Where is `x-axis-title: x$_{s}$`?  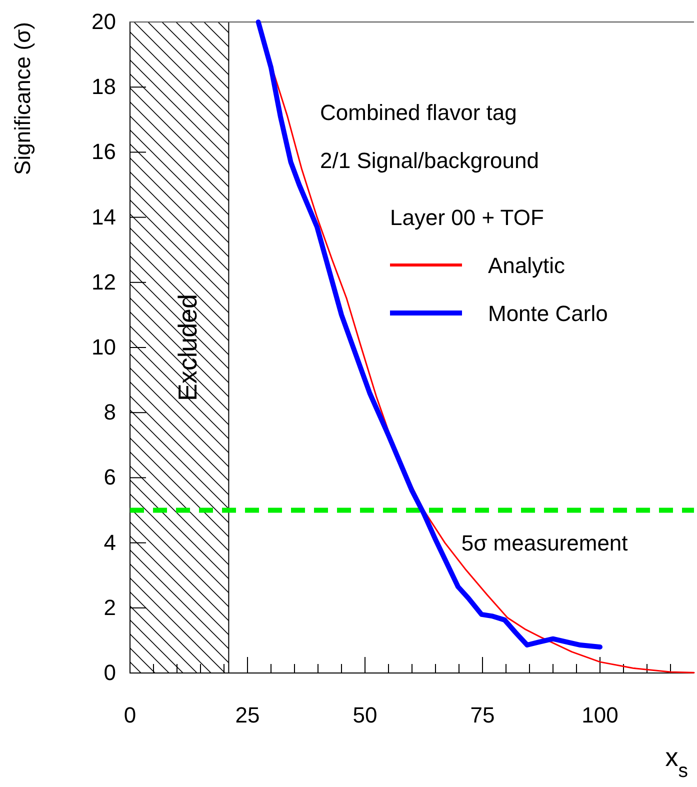 x-axis-title: x$_{s}$ is located at coordinates (676, 762).